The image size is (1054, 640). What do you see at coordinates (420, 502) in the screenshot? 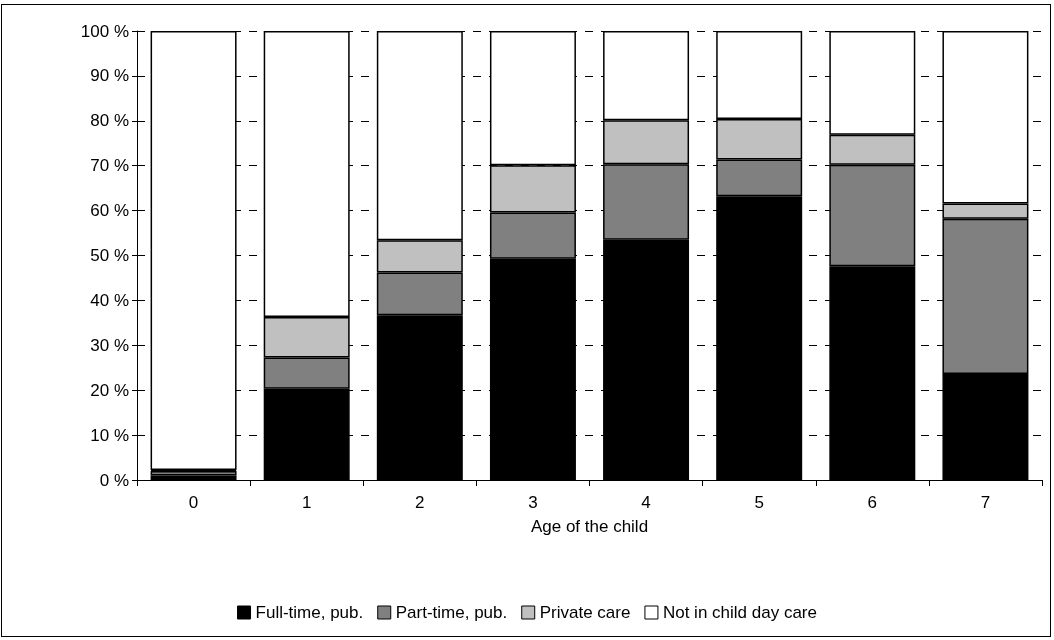
I see `x-tick-label: 2` at bounding box center [420, 502].